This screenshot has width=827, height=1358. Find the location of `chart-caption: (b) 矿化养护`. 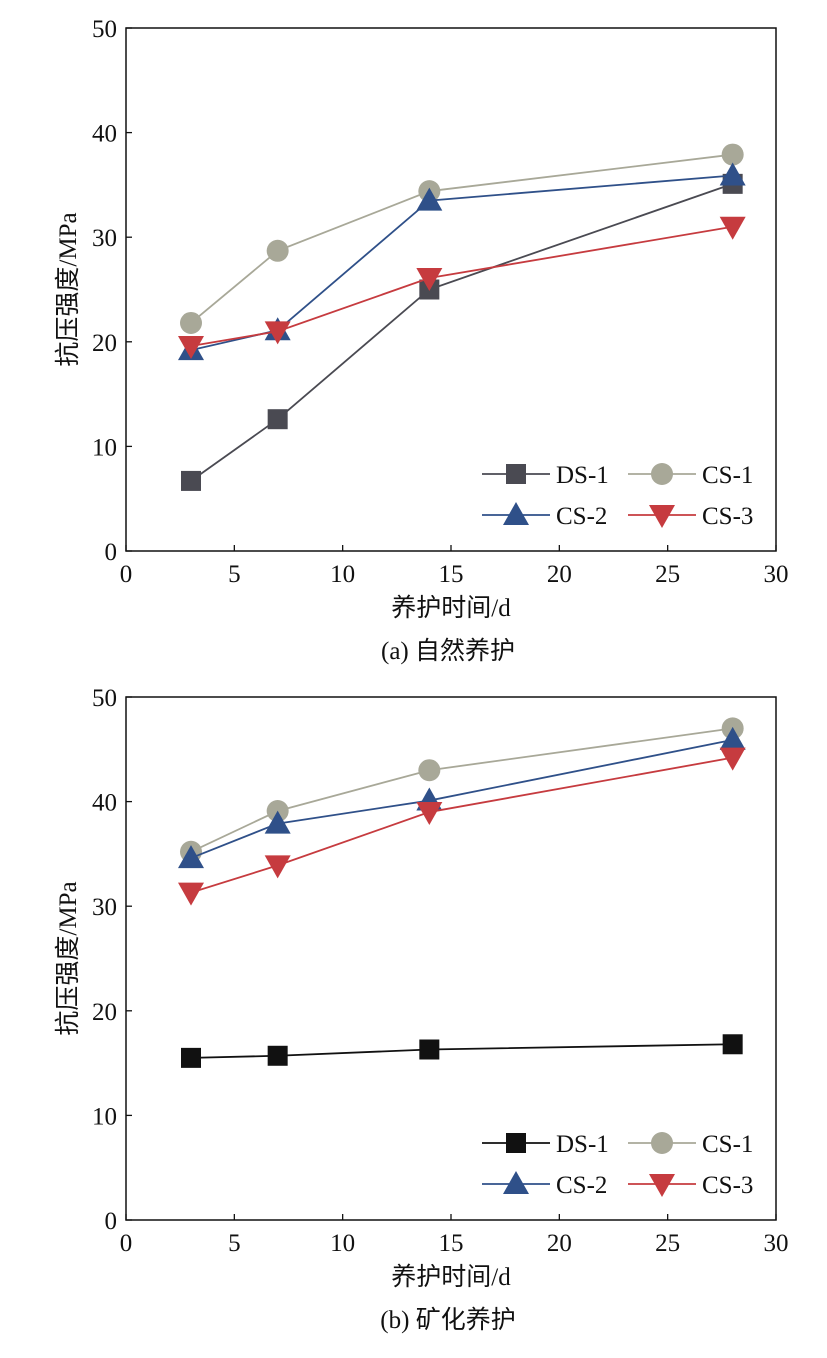

chart-caption: (b) 矿化养护 is located at coordinates (447, 1320).